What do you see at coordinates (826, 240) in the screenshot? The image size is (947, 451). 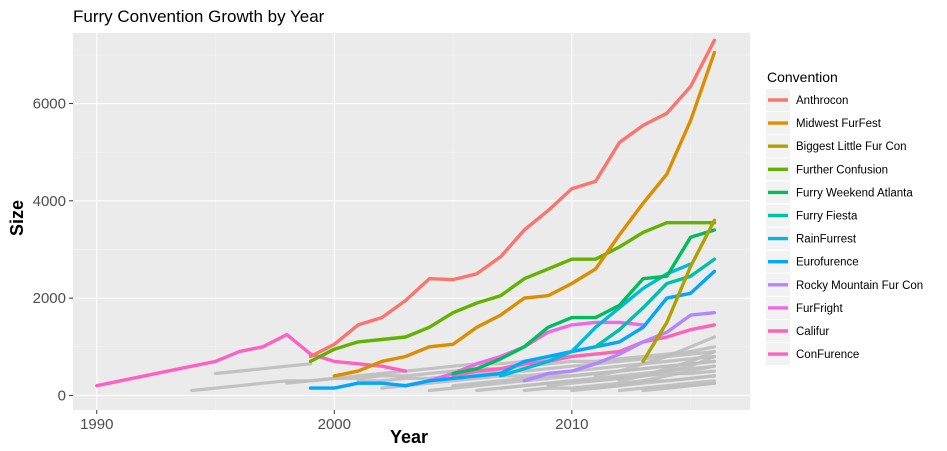 I see `legend-label-rainfurrest: RainFurrest` at bounding box center [826, 240].